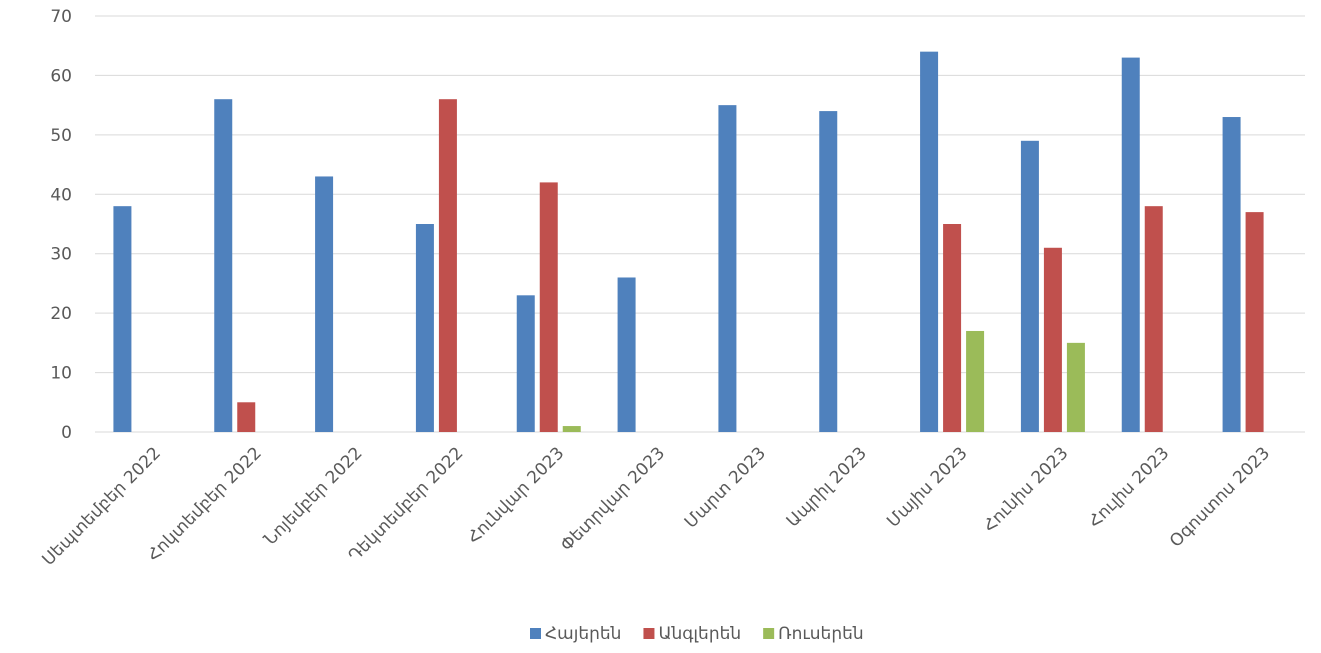 This screenshot has width=1321, height=653. What do you see at coordinates (1026, 489) in the screenshot?
I see `x-tick-label: Հունիս 2023` at bounding box center [1026, 489].